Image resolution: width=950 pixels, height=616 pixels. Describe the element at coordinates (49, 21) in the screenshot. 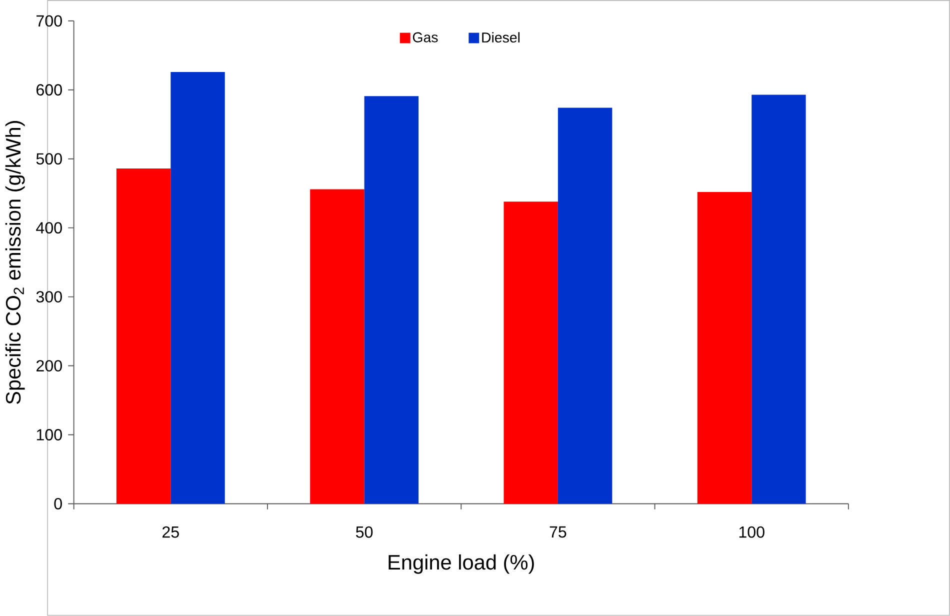

I see `y-tick-label: 700` at that location.